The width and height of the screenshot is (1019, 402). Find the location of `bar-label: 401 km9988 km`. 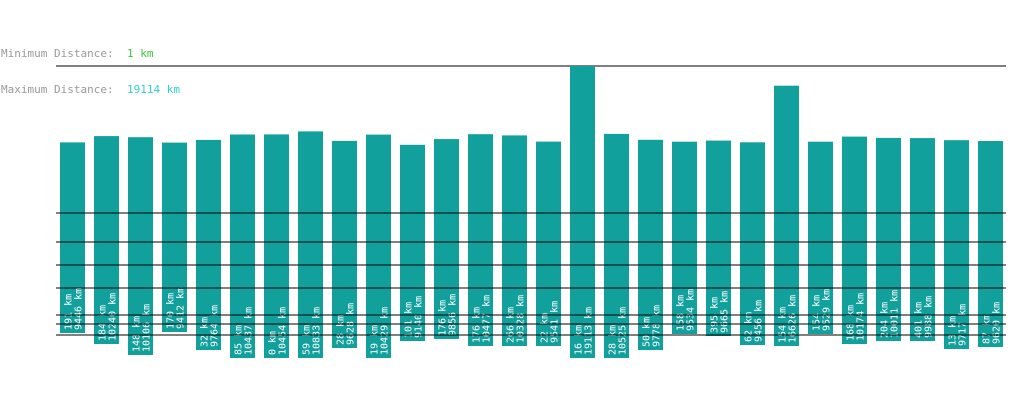

bar-label: 401 km9988 km is located at coordinates (924, 317).